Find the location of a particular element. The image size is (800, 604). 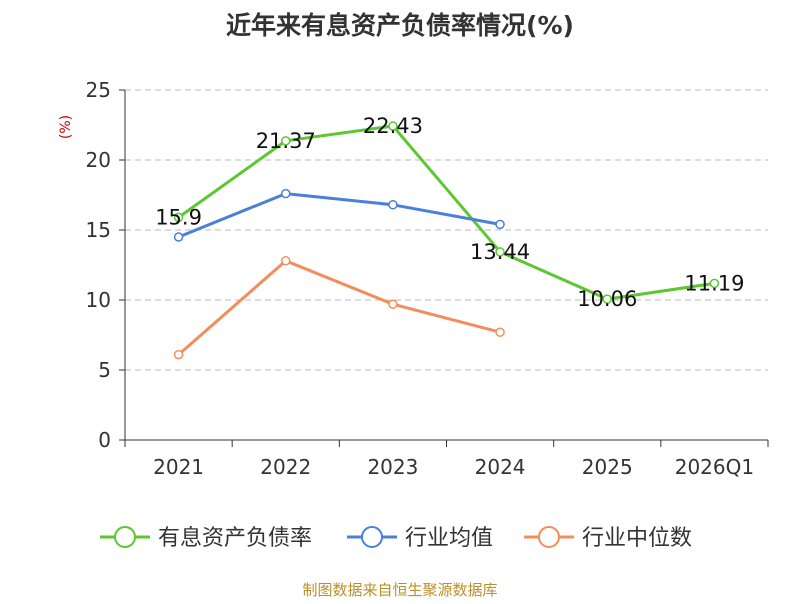

y-tick-label: 10 is located at coordinates (98, 300).